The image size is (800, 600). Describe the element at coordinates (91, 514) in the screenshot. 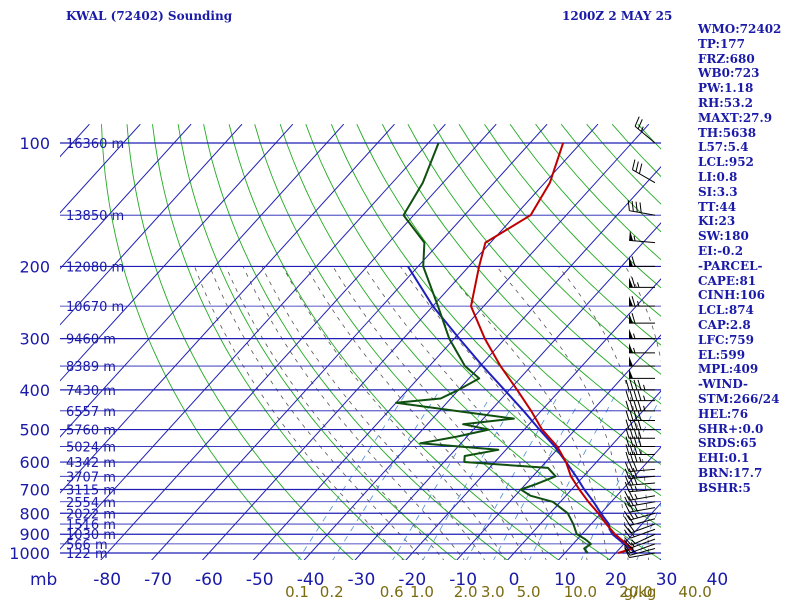

I see `height-label-800: 2022 m` at that location.